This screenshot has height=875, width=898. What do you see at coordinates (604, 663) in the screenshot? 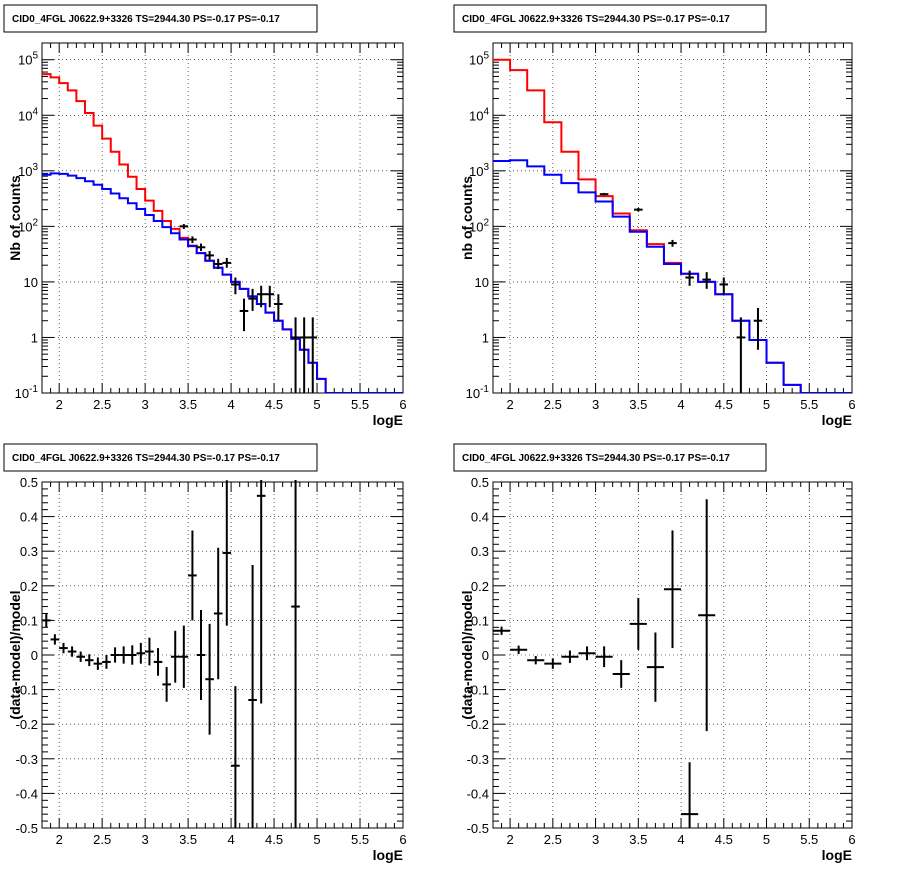
I see `data-layer` at bounding box center [604, 663].